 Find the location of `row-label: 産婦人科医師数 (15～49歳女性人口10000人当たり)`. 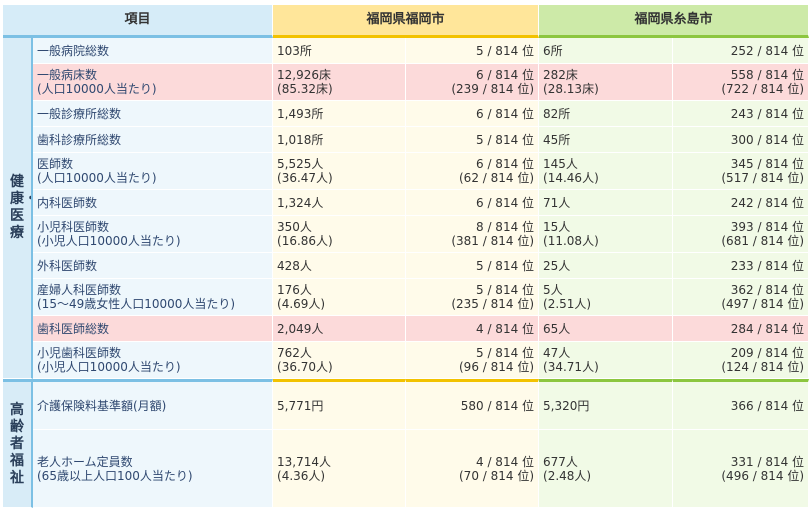

row-label: 産婦人科医師数 (15～49歳女性人口10000人当たり) is located at coordinates (153, 297).